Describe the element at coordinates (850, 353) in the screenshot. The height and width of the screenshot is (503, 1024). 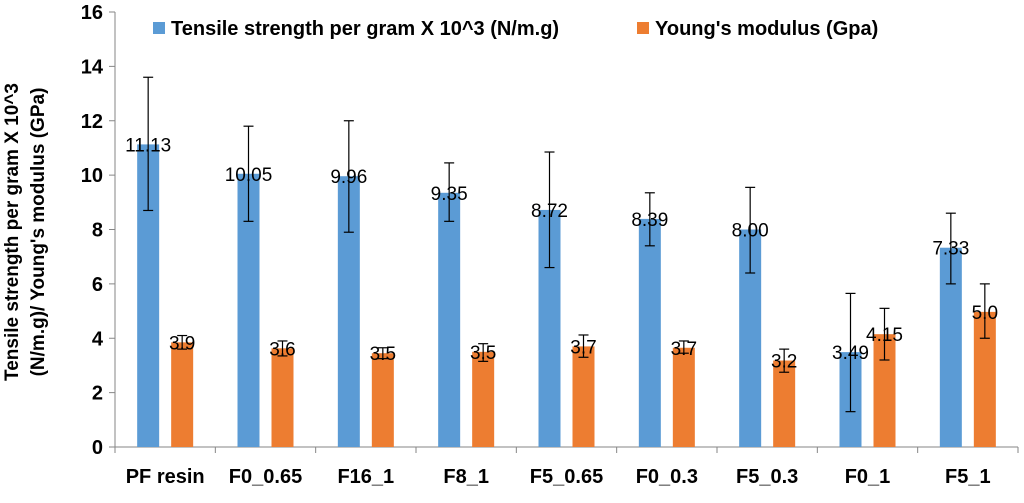
I see `data-label-tensile: 3.49` at that location.